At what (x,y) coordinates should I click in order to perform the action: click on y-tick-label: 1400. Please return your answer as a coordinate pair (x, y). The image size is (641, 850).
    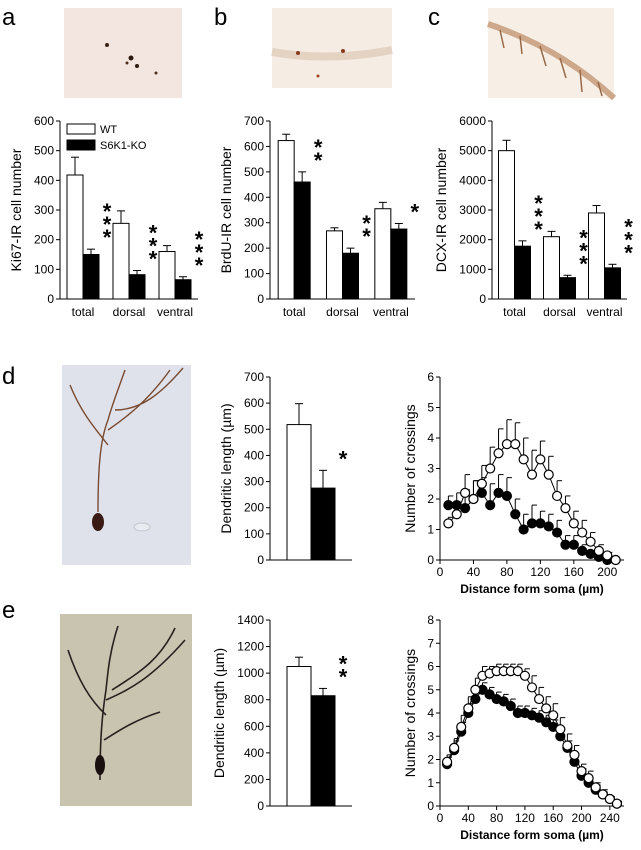
    Looking at the image, I should click on (250, 620).